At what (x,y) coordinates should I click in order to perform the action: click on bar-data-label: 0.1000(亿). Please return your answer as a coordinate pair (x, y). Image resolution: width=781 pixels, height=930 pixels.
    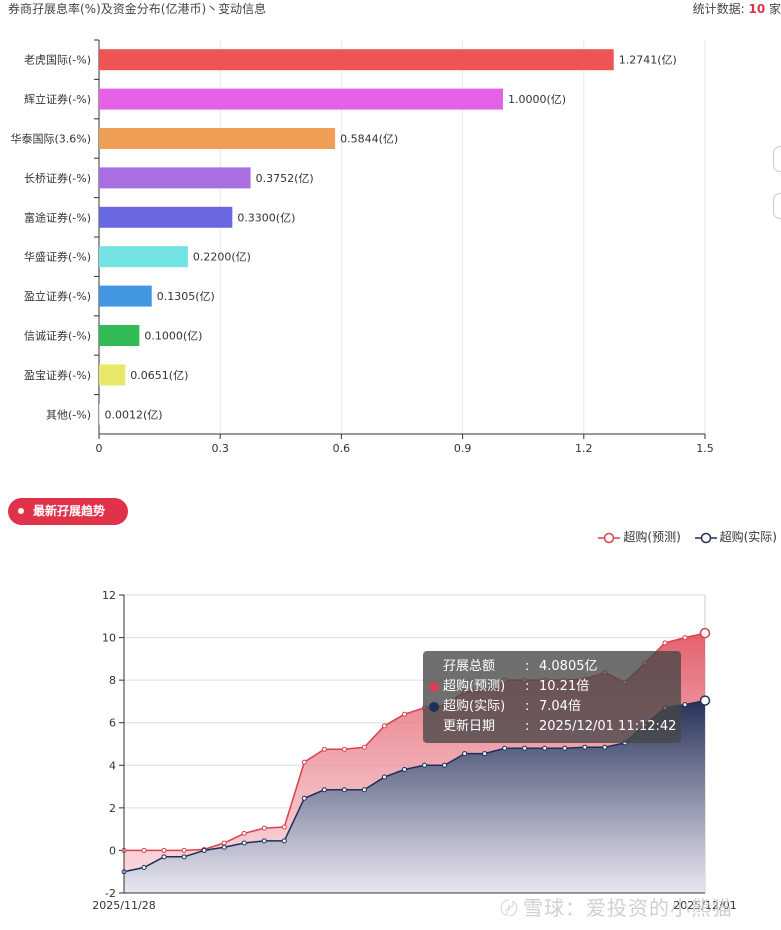
    Looking at the image, I should click on (173, 336).